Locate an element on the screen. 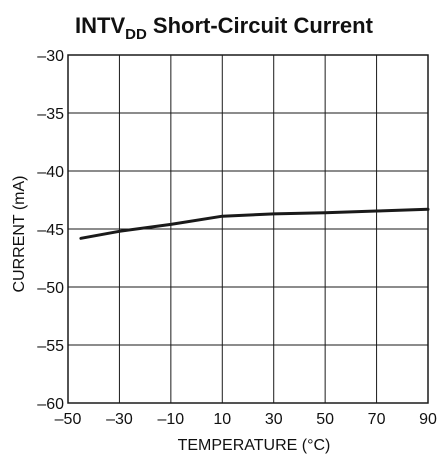 The image size is (439, 458). y-tick-label: –50 is located at coordinates (50, 288).